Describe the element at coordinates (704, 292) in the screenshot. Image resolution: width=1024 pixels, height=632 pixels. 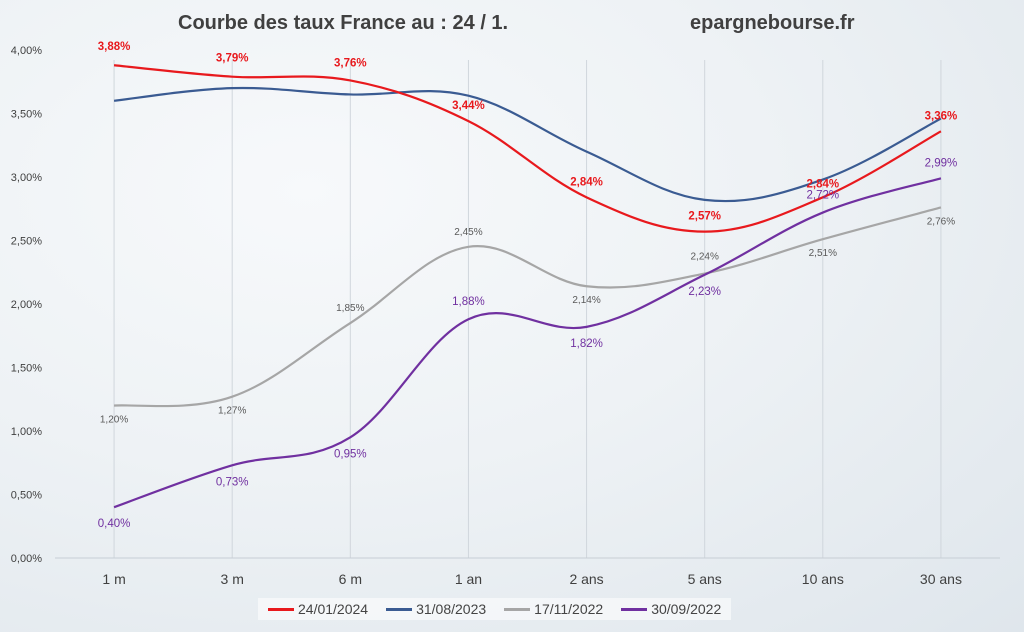
I see `data-label: 2,23%` at that location.